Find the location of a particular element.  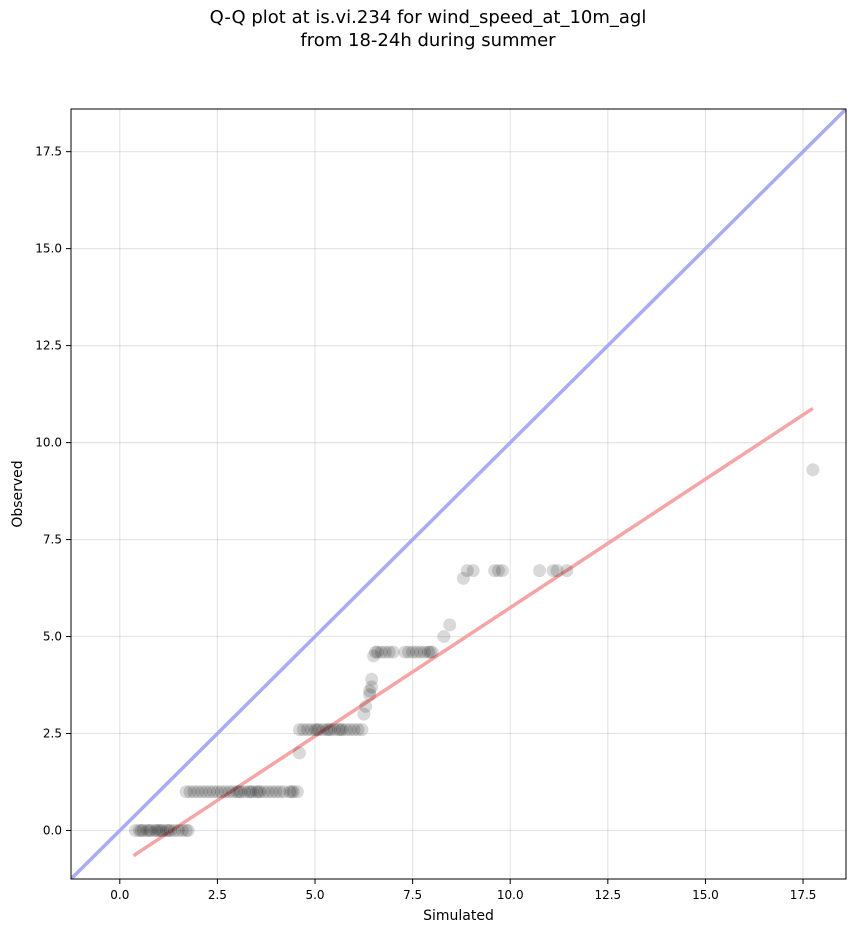

x-tick-label-0: 0.0 is located at coordinates (119, 895).